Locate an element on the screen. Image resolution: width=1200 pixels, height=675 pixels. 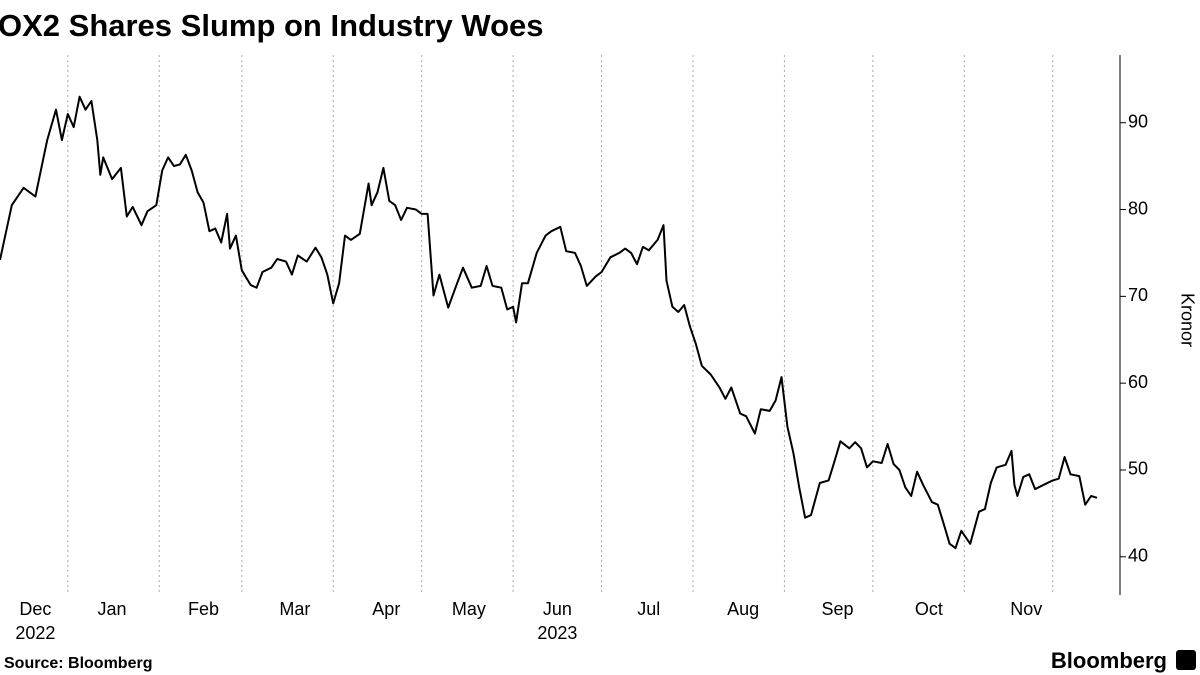
x-tick-label: Dec is located at coordinates (35, 609).